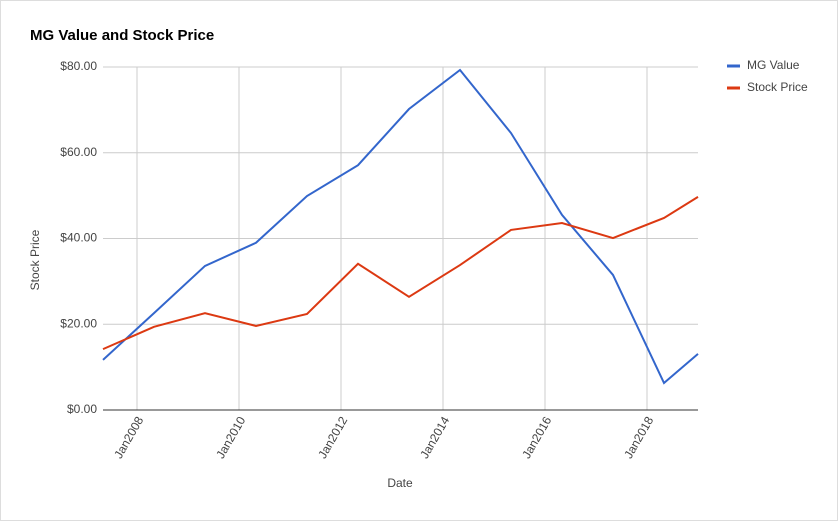 Image resolution: width=838 pixels, height=521 pixels. What do you see at coordinates (122, 35) in the screenshot?
I see `chart-title: MG Value and Stock Price` at bounding box center [122, 35].